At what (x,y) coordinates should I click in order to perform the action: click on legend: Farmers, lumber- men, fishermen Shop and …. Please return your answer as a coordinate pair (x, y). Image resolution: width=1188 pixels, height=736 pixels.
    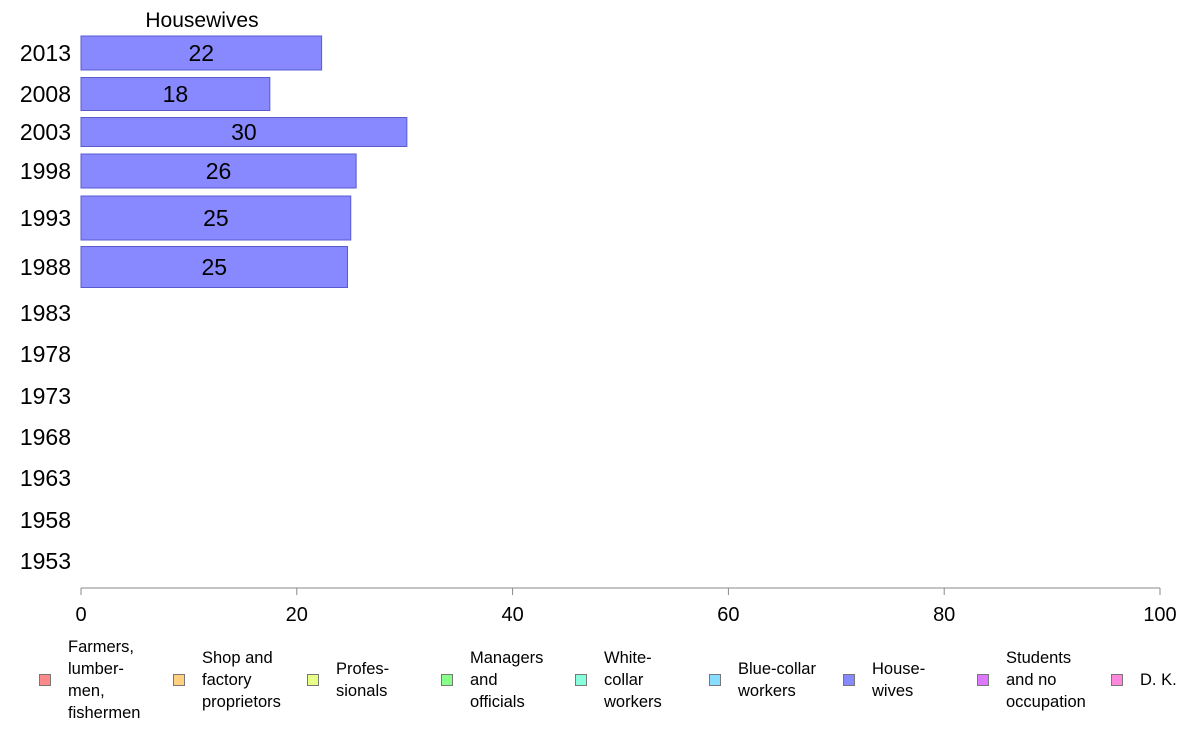
    Looking at the image, I should click on (594, 687).